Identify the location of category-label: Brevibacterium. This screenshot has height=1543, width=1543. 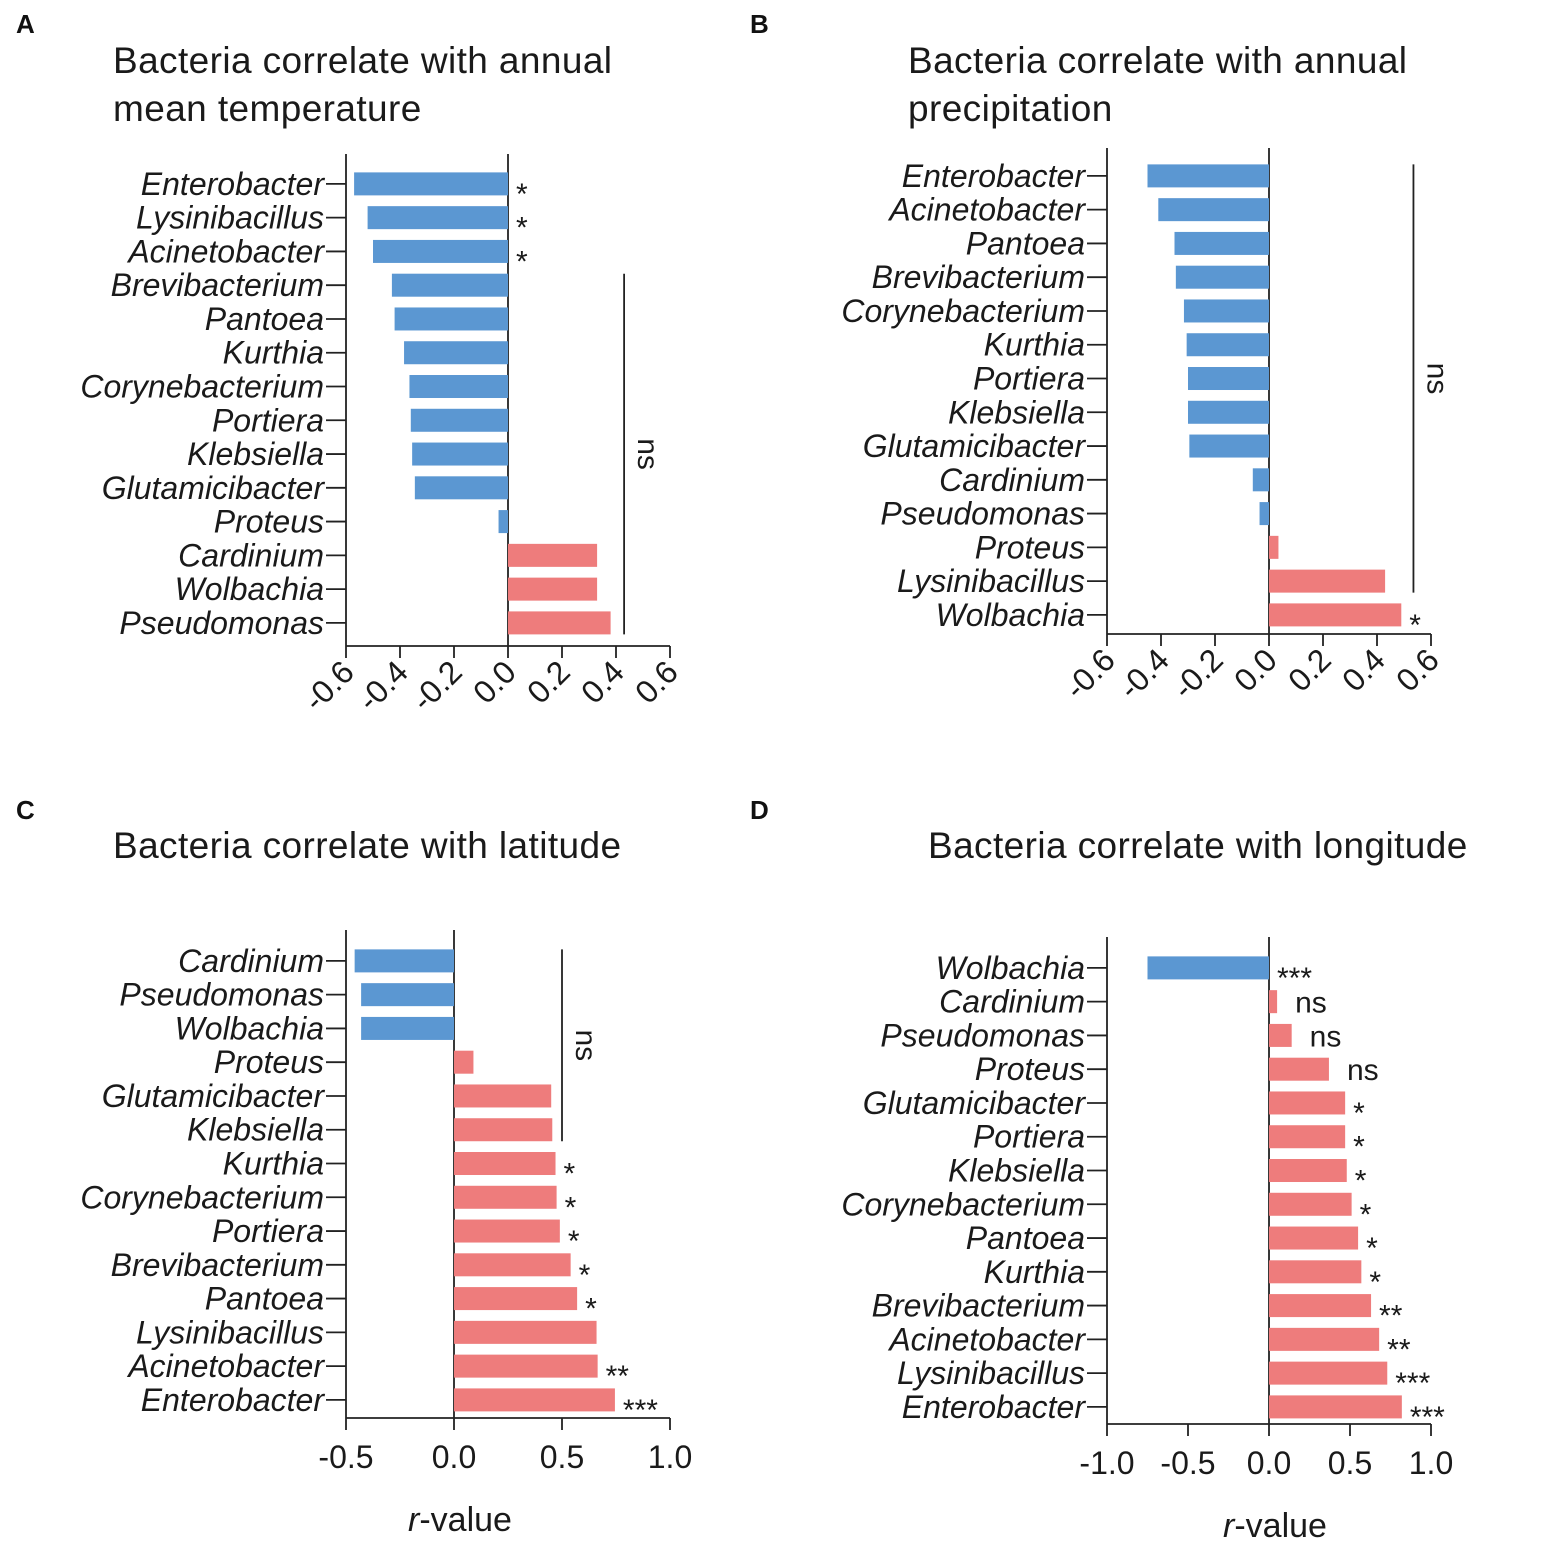
(978, 1306).